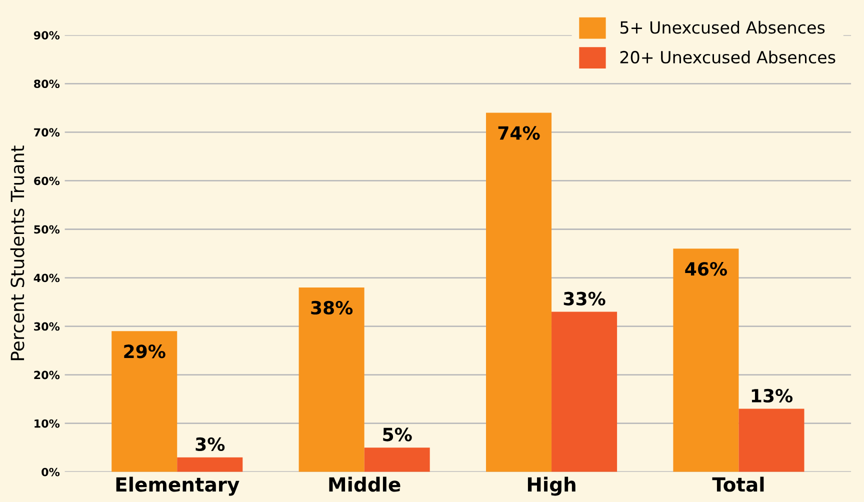 This screenshot has width=864, height=502. I want to click on data-label: 46%, so click(706, 269).